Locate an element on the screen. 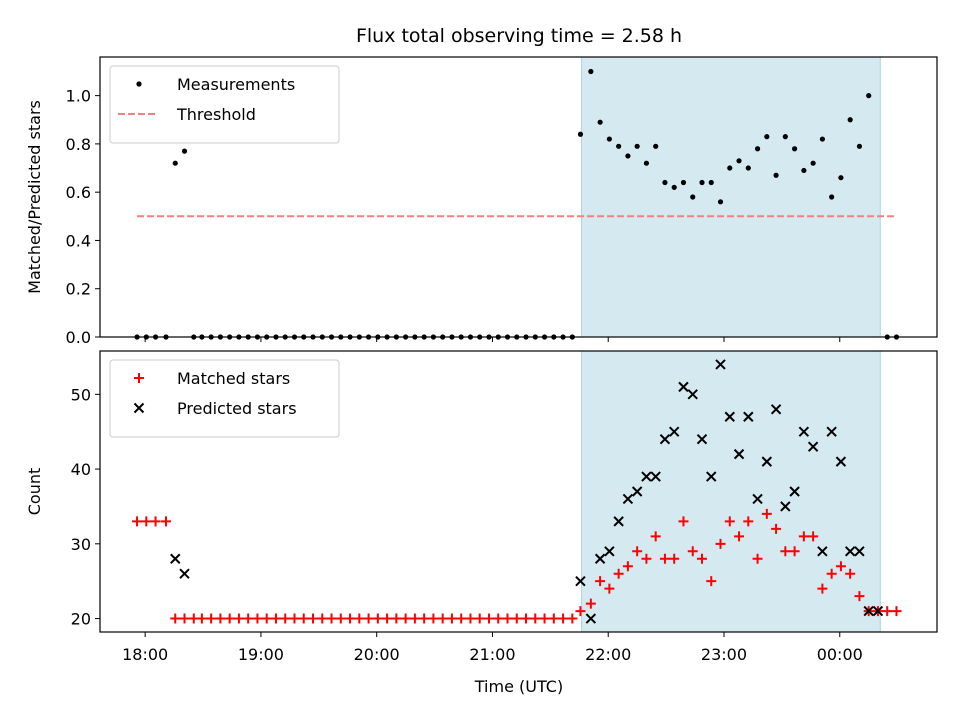 The width and height of the screenshot is (960, 720). y-tick-label: 0.4 is located at coordinates (78, 240).